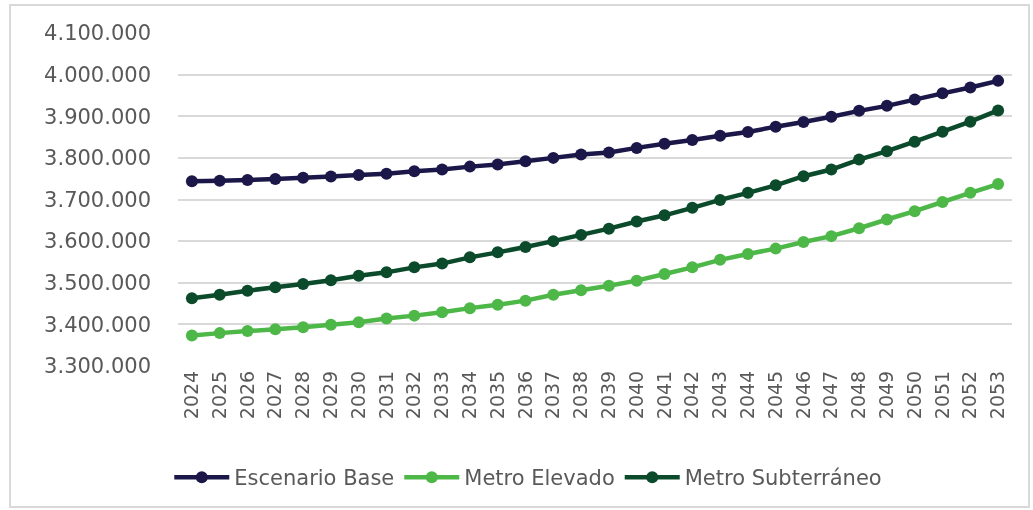 The width and height of the screenshot is (1033, 510). What do you see at coordinates (783, 478) in the screenshot?
I see `legend-label: Metro Subterráneo` at bounding box center [783, 478].